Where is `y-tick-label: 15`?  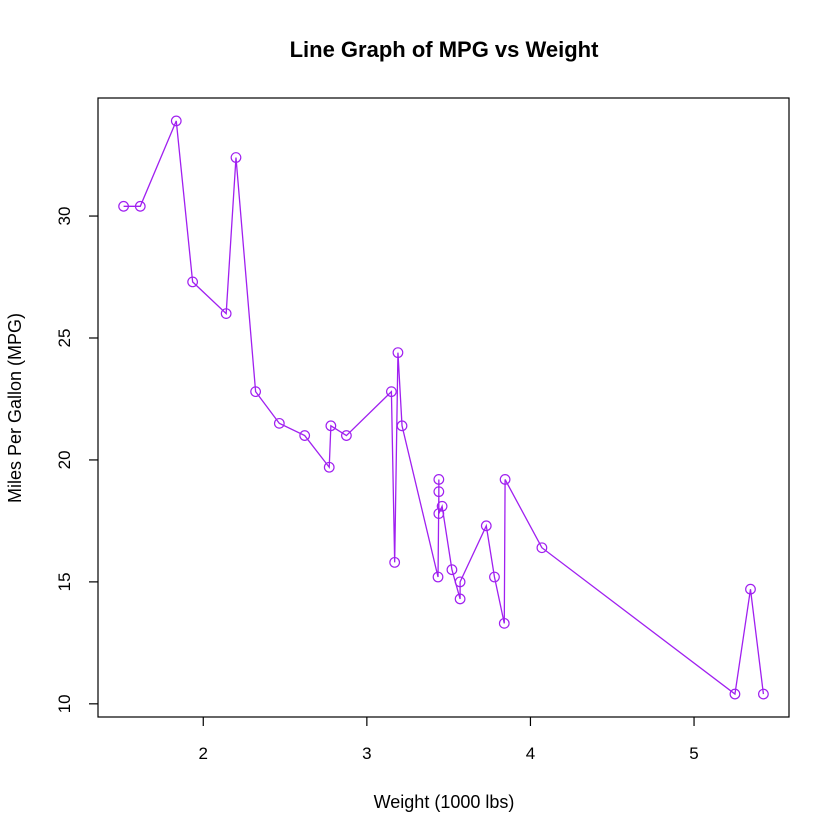 y-tick-label: 15 is located at coordinates (64, 581).